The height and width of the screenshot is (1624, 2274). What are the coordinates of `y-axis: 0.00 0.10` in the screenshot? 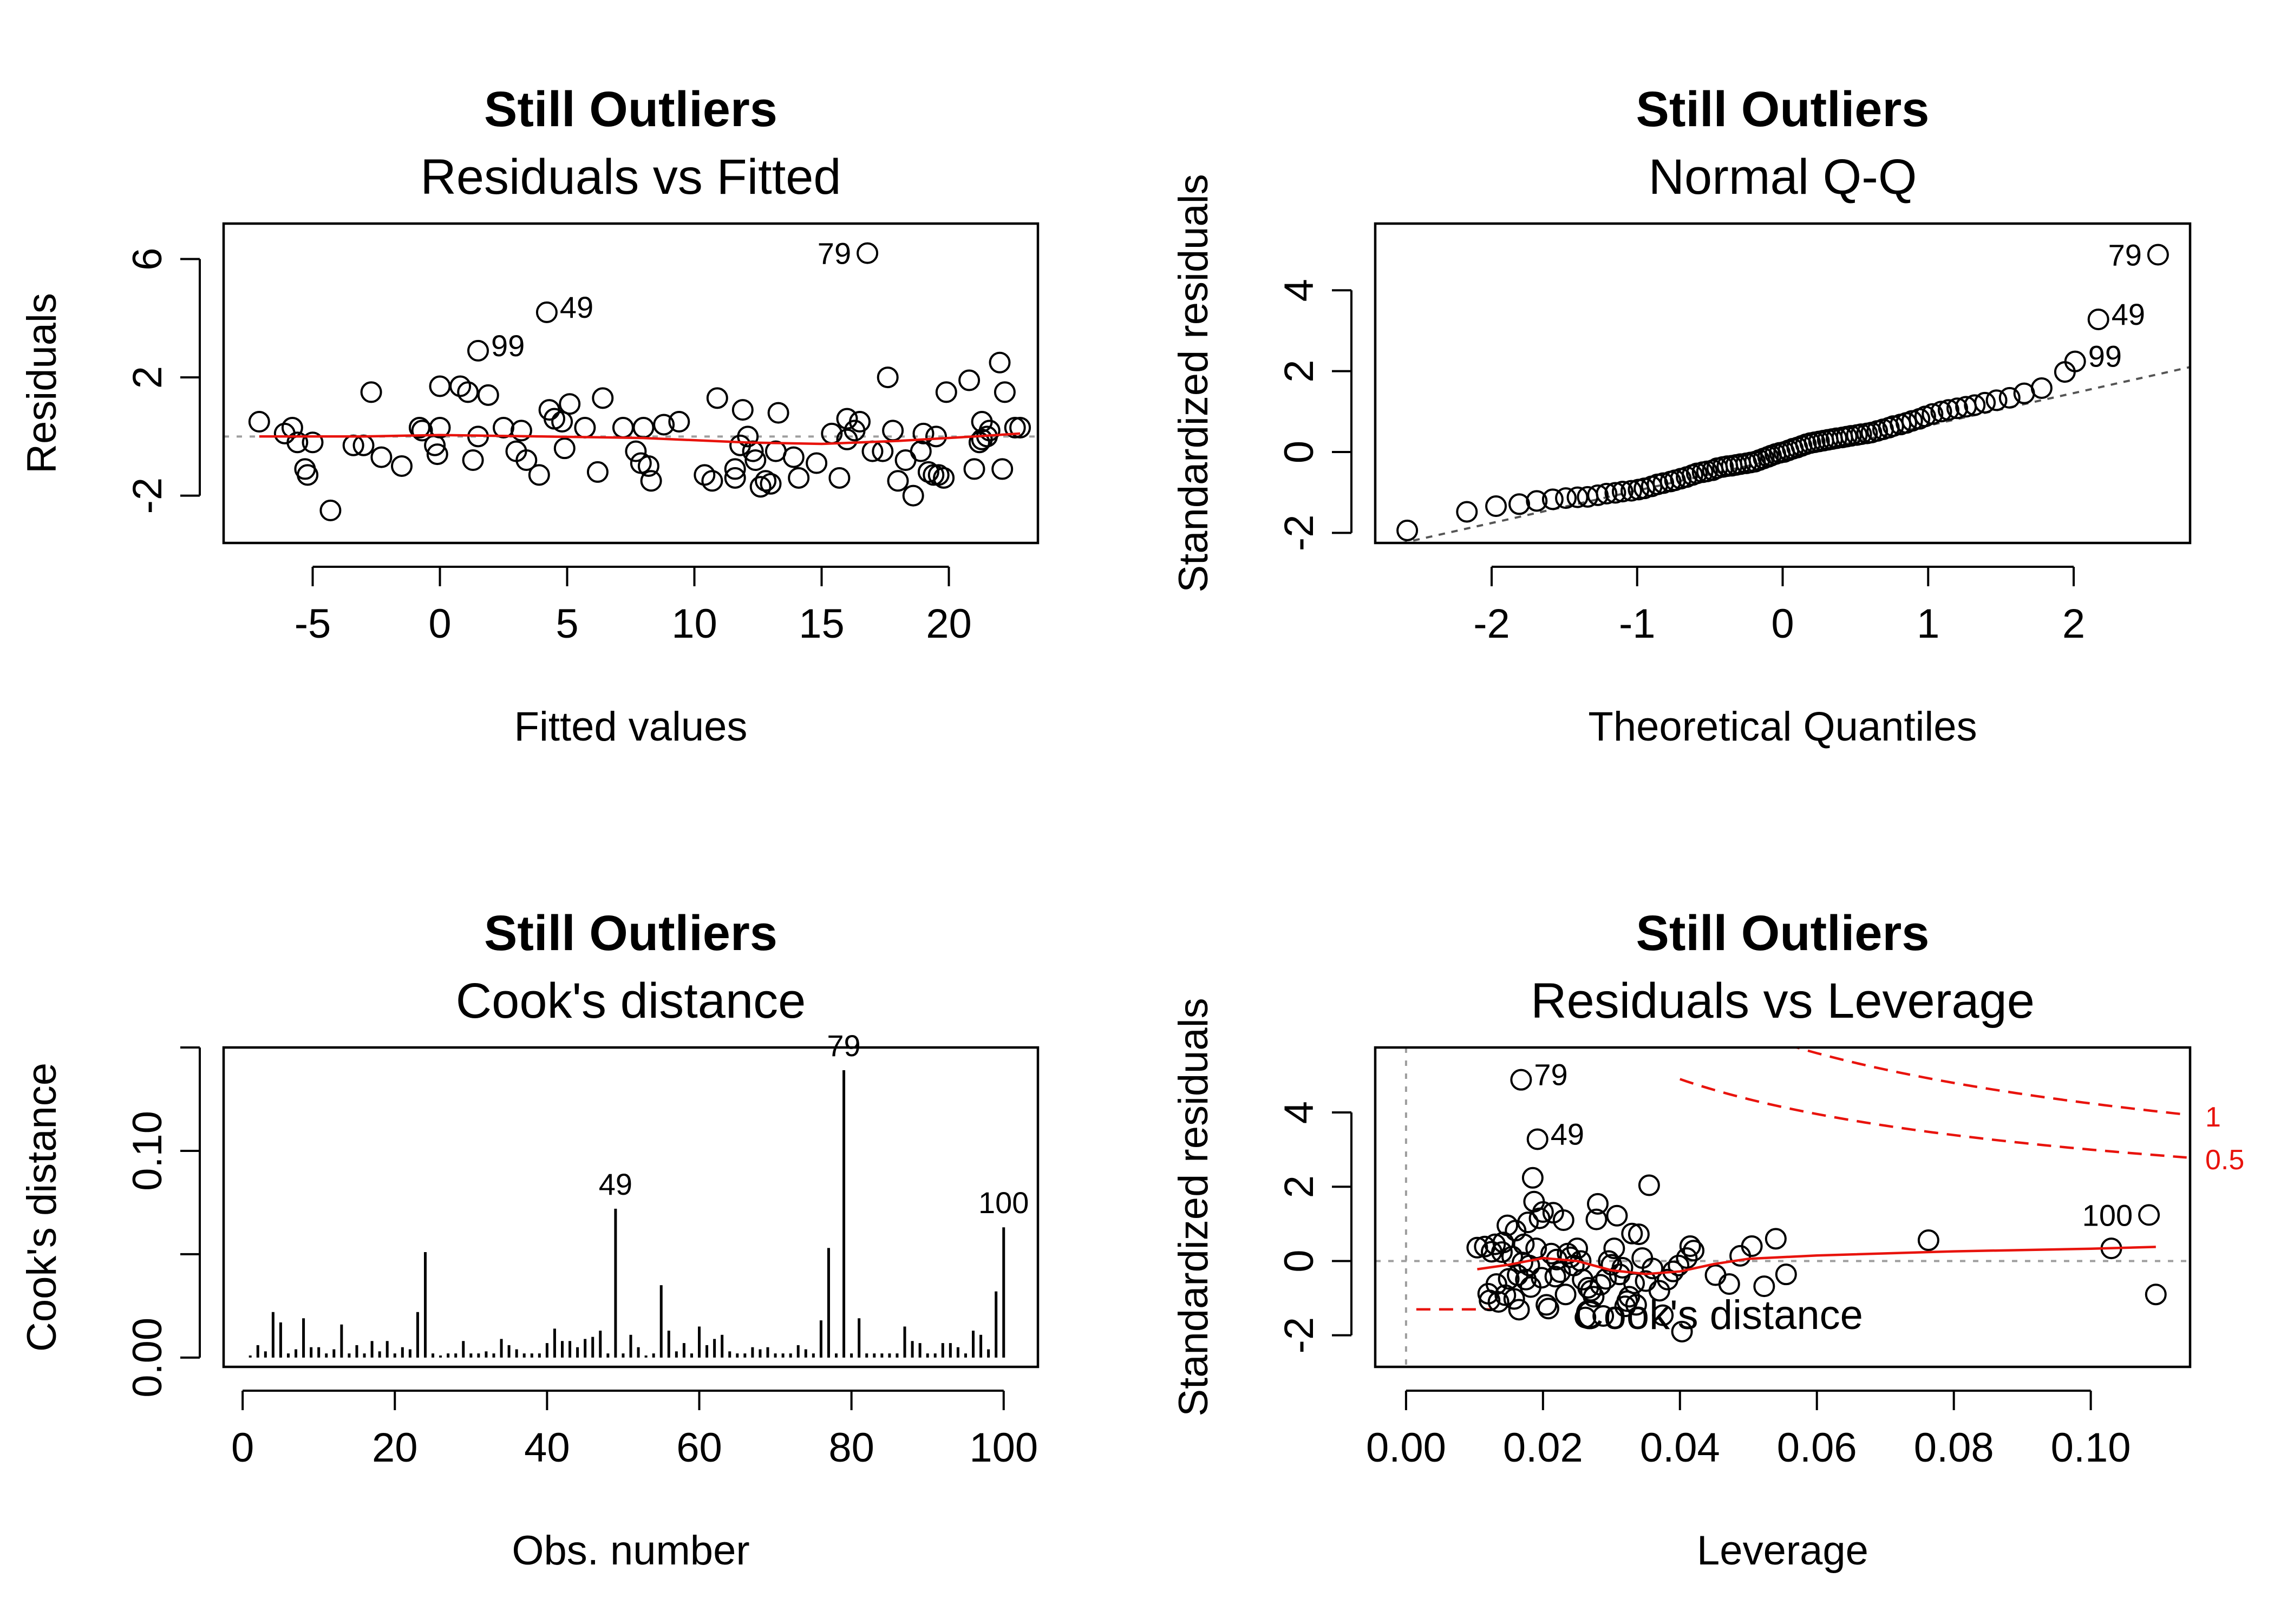 It's located at (163, 1222).